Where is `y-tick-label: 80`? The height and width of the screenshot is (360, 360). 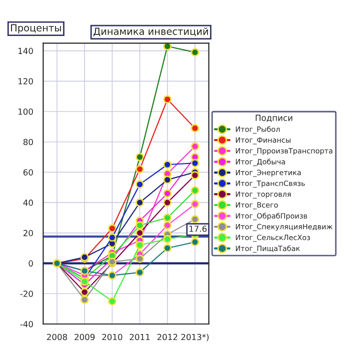 y-tick-label: 80 is located at coordinates (28, 142).